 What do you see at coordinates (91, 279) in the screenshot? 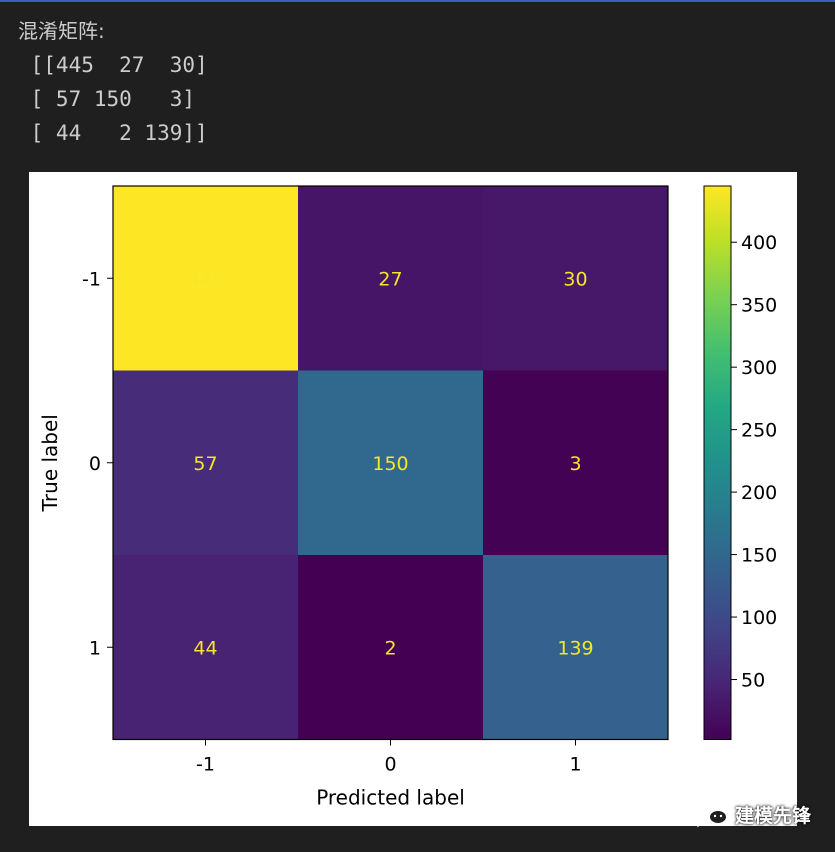
I see `y-tick-label: -1` at bounding box center [91, 279].